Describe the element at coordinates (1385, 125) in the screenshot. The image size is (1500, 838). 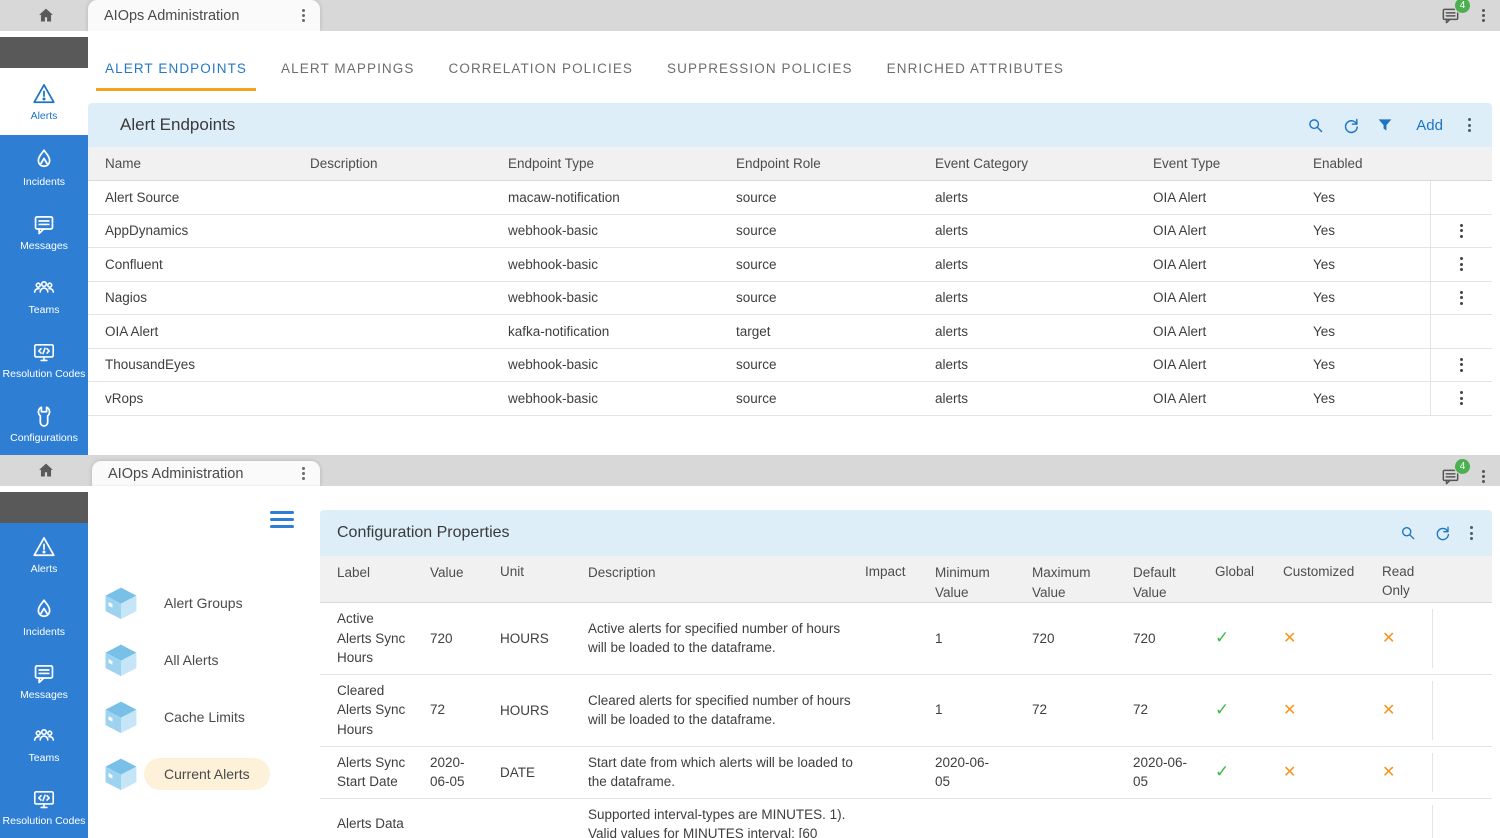
I see `filter-icon` at that location.